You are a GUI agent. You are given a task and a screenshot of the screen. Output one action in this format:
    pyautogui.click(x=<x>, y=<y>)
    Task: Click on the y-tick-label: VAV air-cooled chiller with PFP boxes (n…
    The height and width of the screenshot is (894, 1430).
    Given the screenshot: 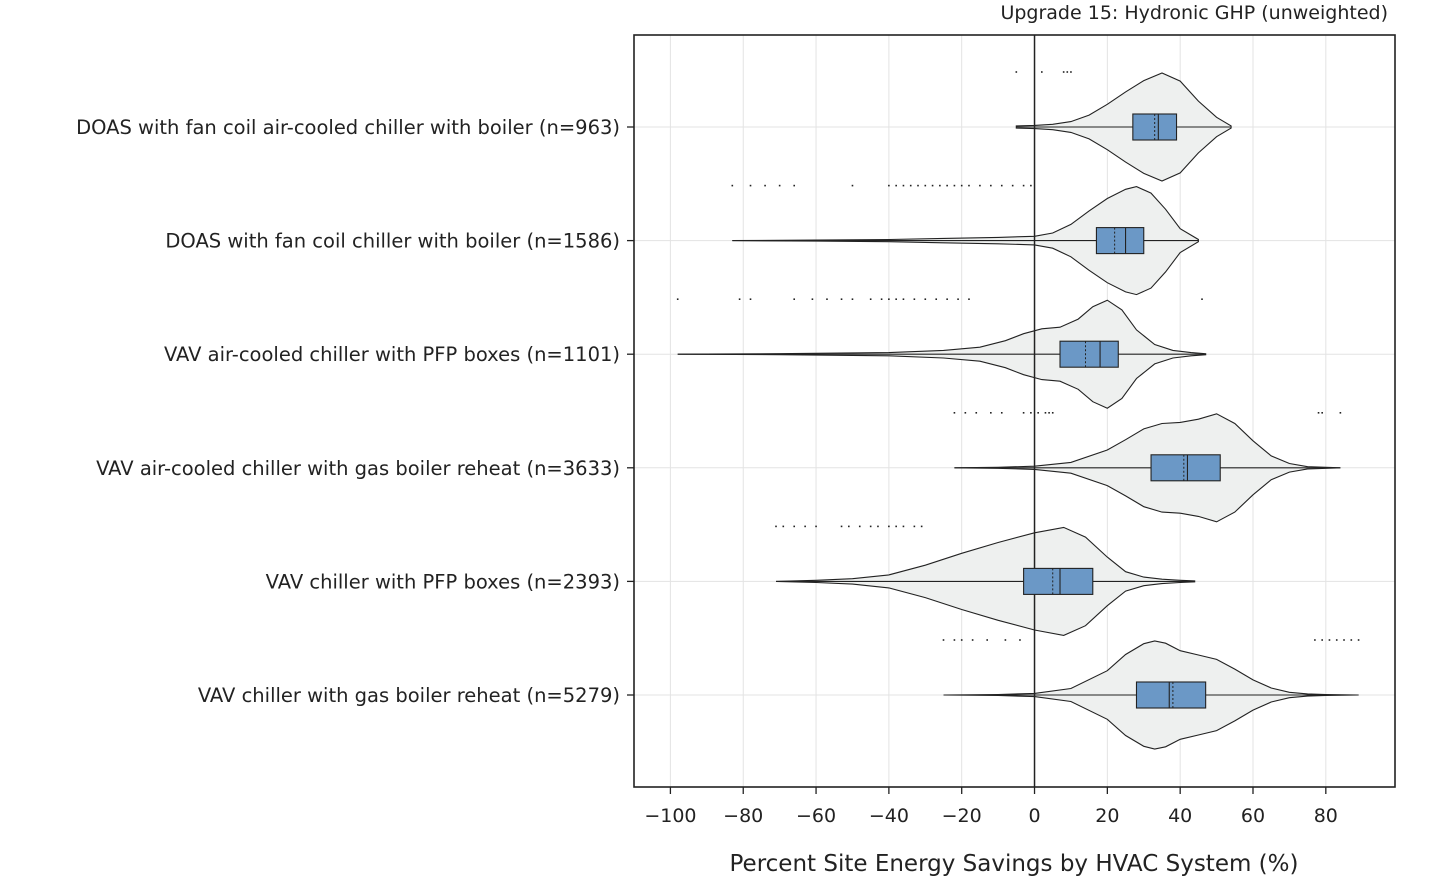 What is the action you would take?
    pyautogui.click(x=392, y=354)
    